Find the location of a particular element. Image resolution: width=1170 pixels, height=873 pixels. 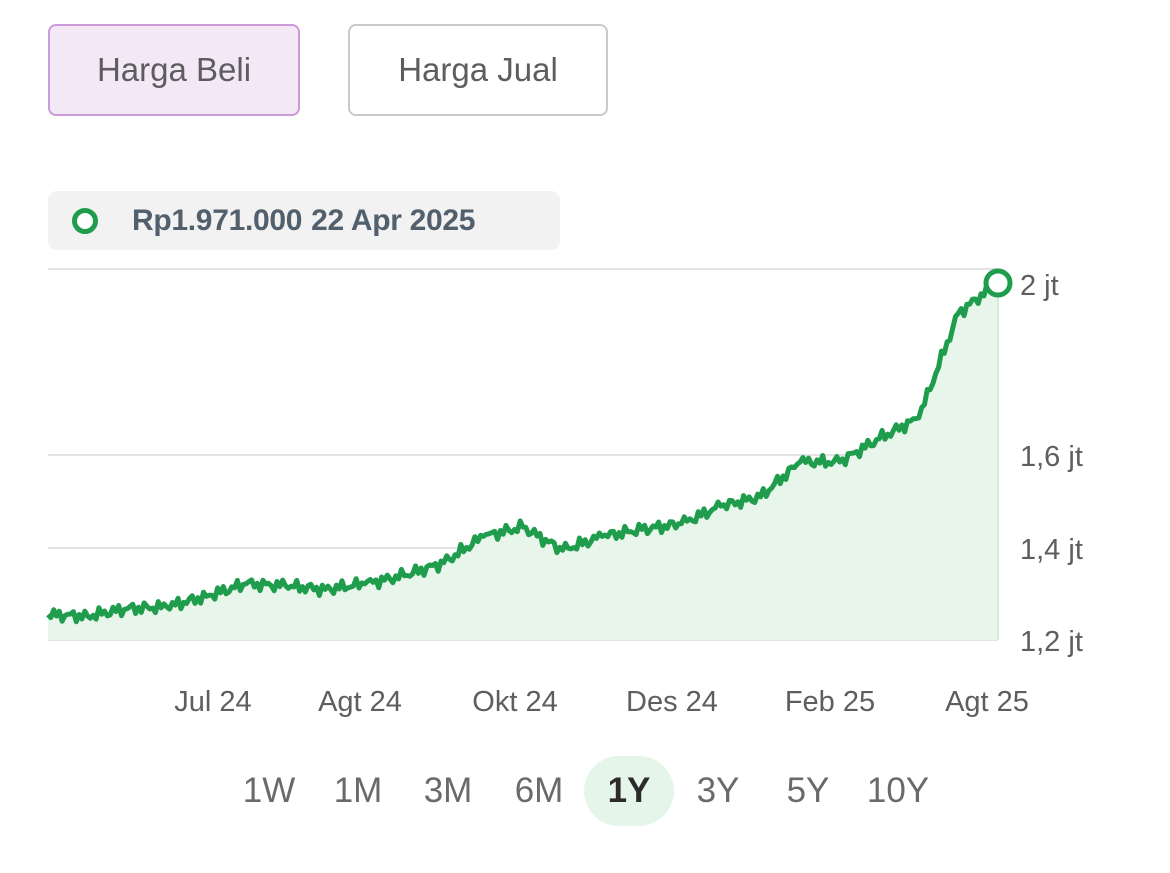

harga-jual-tab: Harga Jual is located at coordinates (478, 70).